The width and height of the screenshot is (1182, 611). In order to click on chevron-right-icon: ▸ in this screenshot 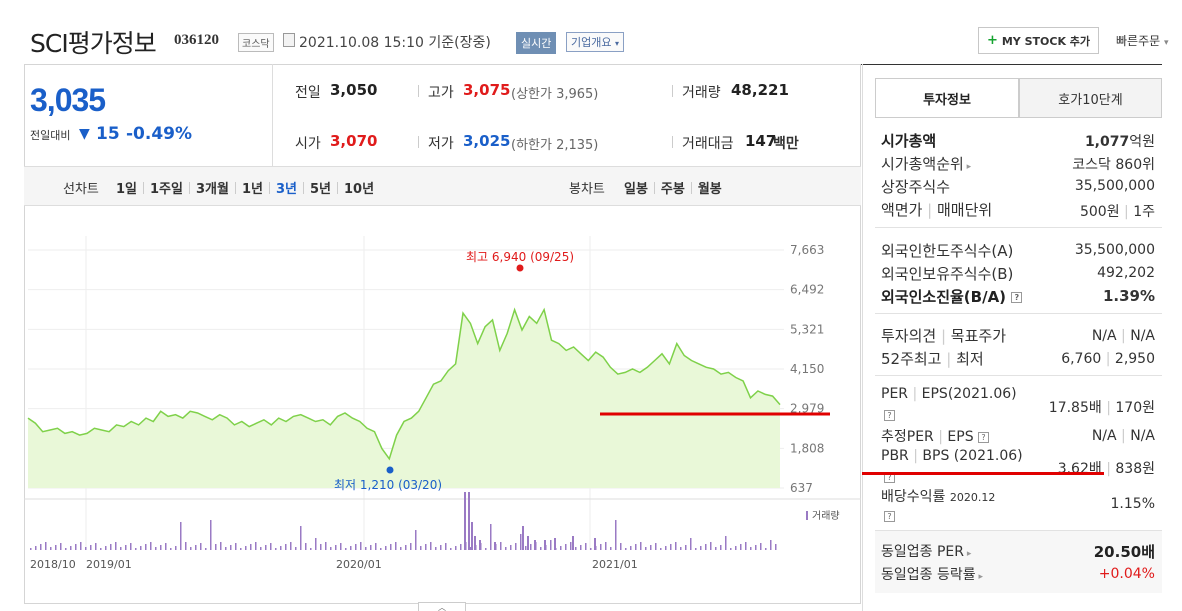, I will do `click(967, 167)`.